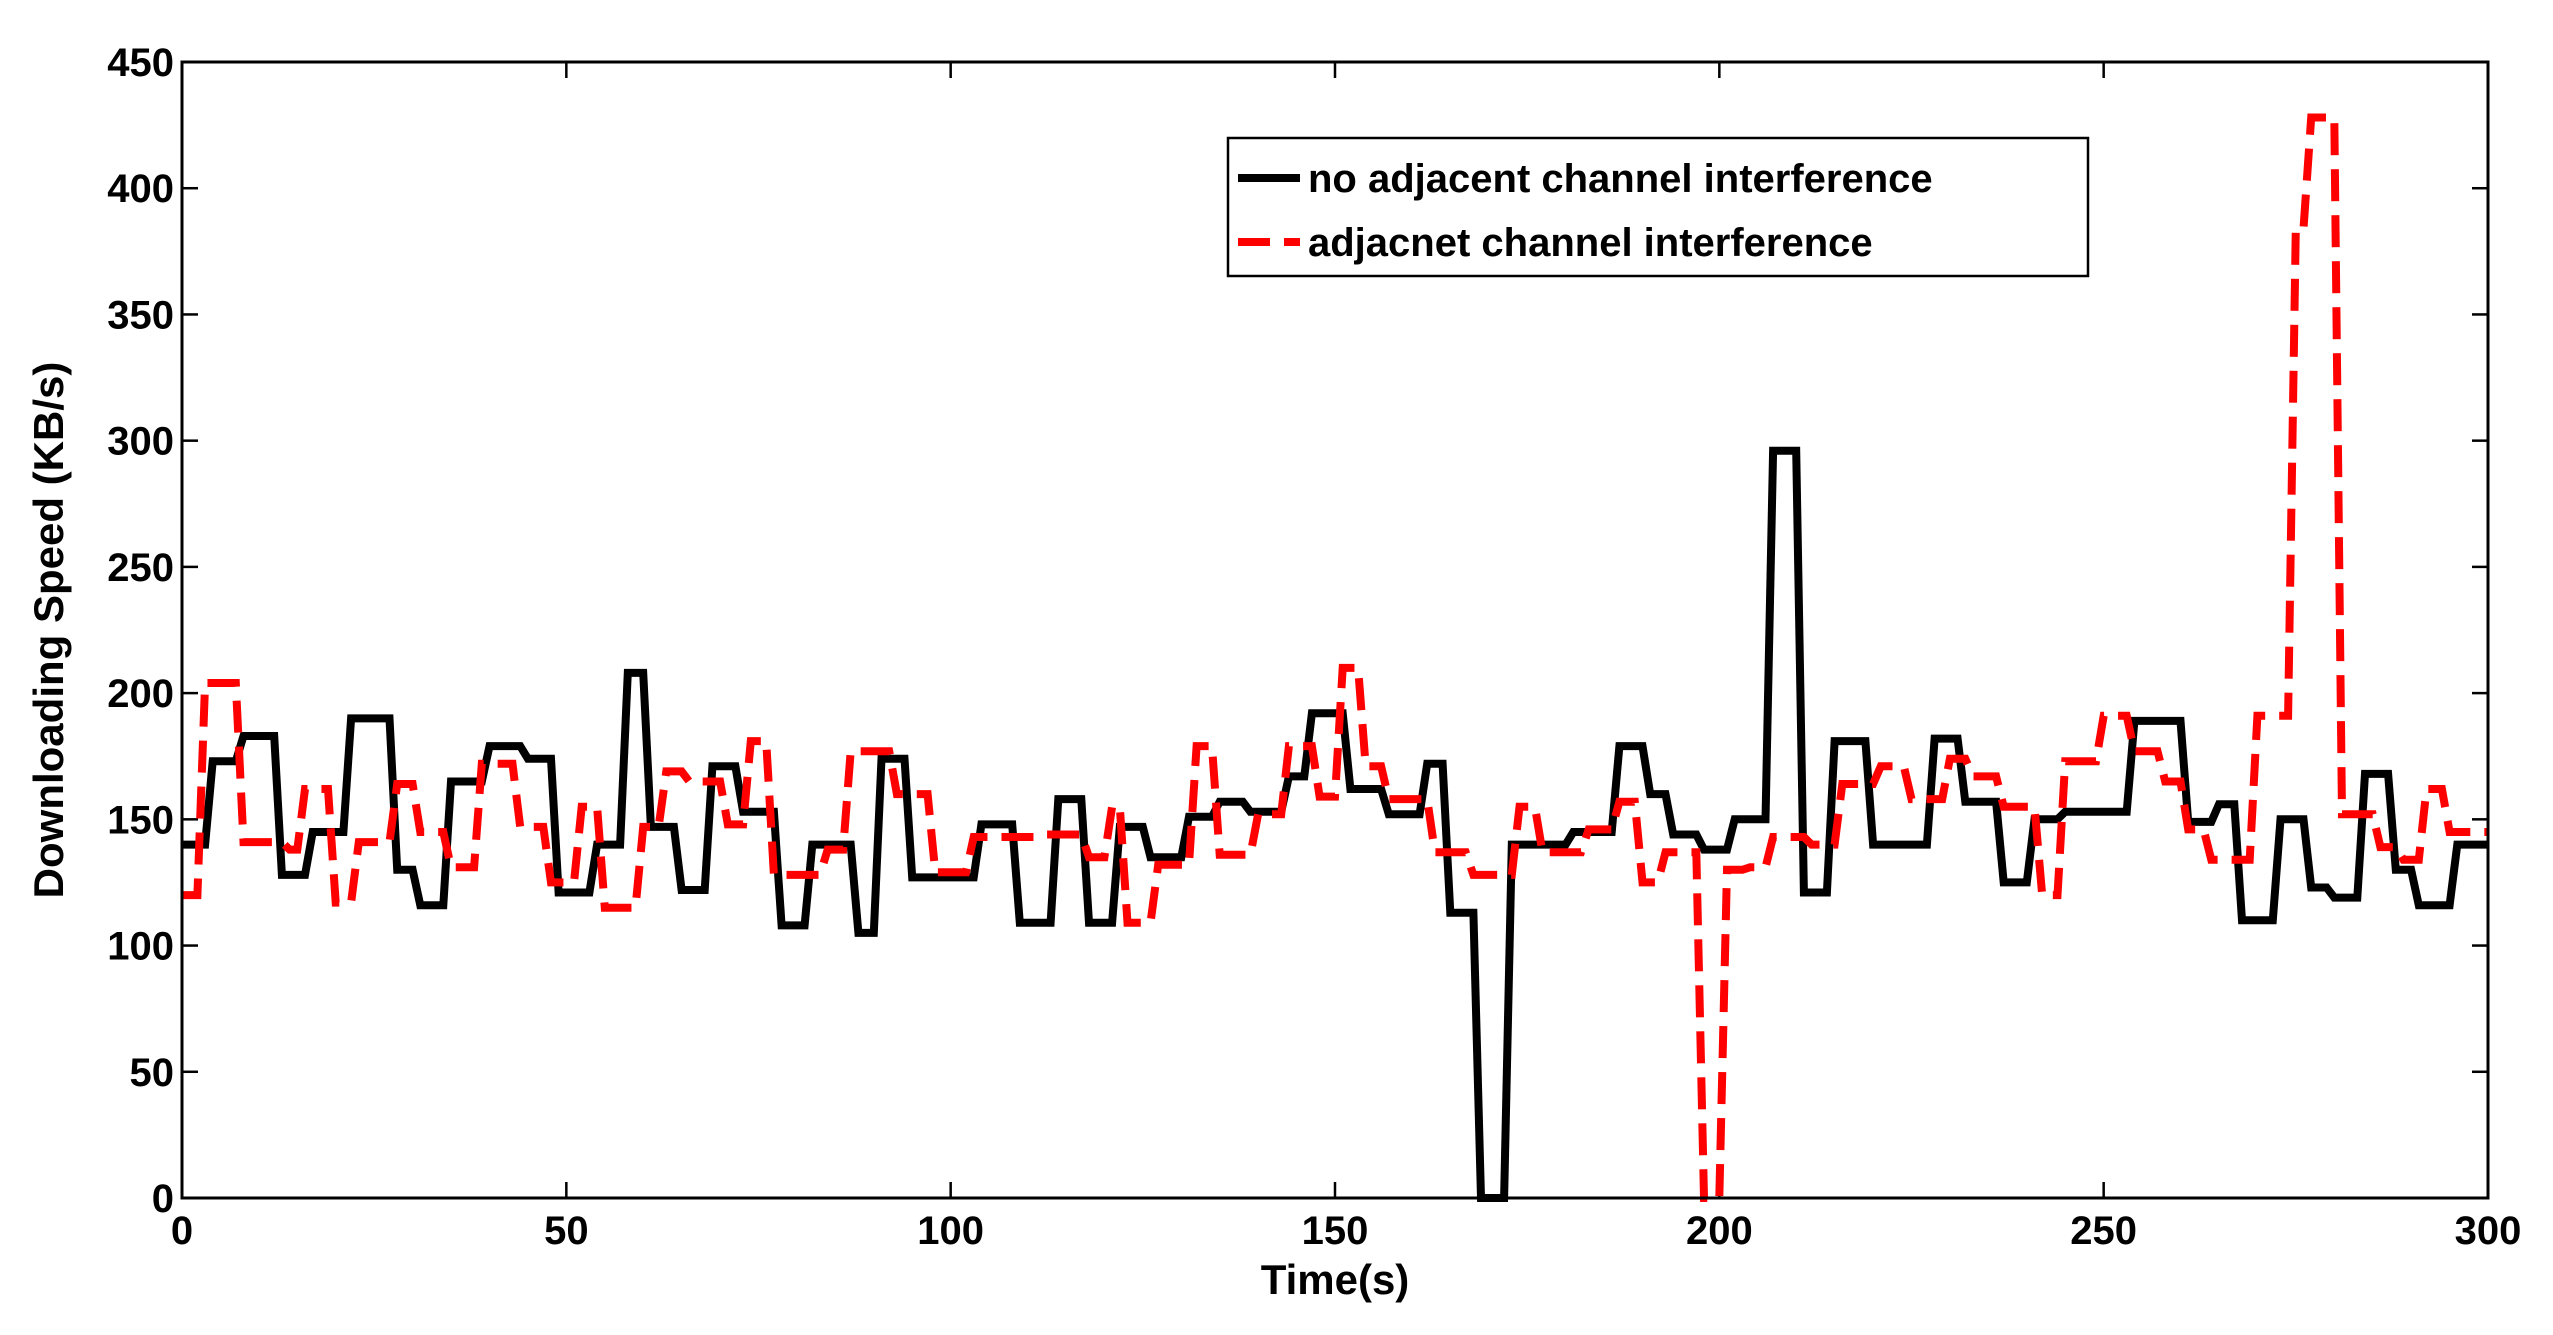 The height and width of the screenshot is (1335, 2553). Describe the element at coordinates (140, 820) in the screenshot. I see `y-tick-label: 150` at that location.